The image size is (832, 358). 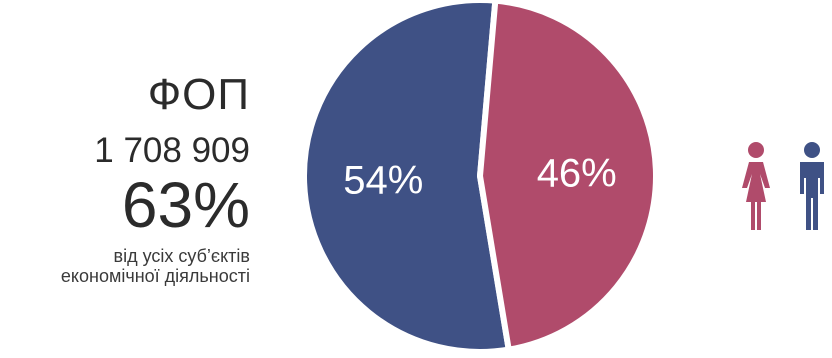 I want to click on pie-labels: 54% 46%, so click(x=480, y=176).